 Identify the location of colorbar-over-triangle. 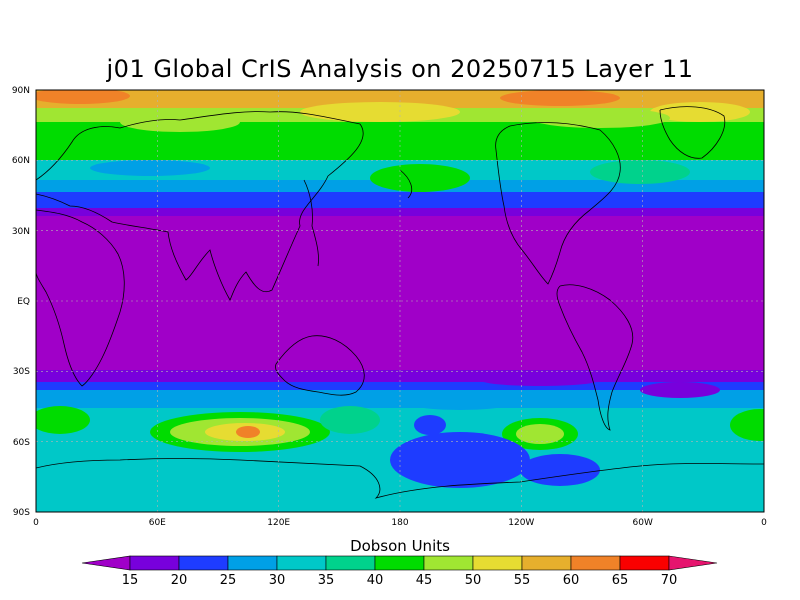
(693, 563).